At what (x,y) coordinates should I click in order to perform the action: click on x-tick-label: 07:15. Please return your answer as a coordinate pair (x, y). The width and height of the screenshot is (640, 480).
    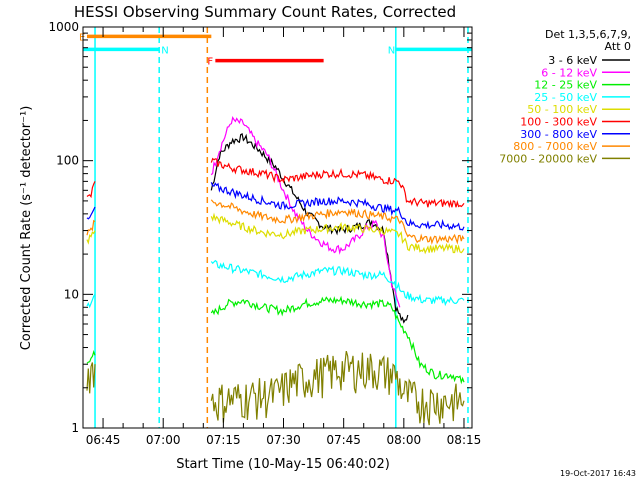
    Looking at the image, I should click on (223, 440).